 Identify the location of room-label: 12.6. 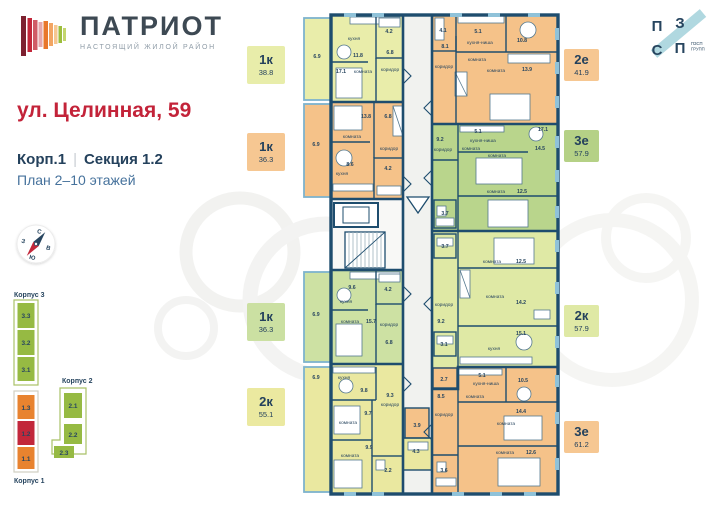
(531, 453).